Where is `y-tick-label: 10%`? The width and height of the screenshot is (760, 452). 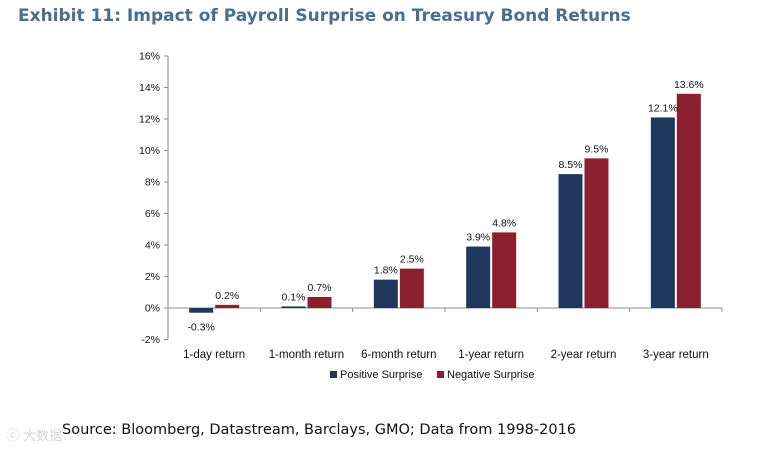
y-tick-label: 10% is located at coordinates (149, 151).